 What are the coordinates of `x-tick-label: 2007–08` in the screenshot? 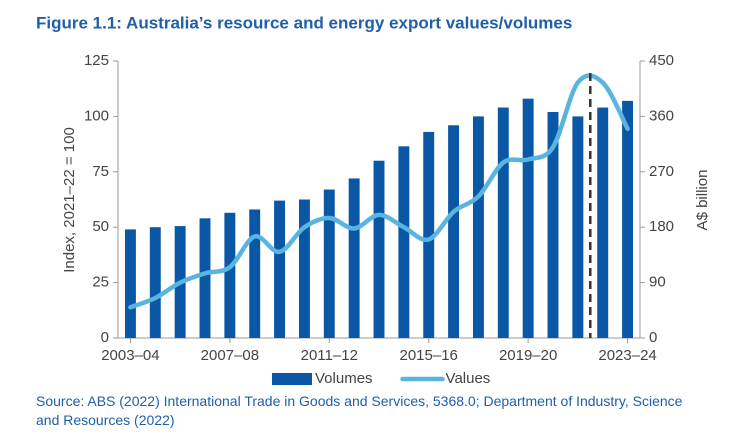 It's located at (230, 355).